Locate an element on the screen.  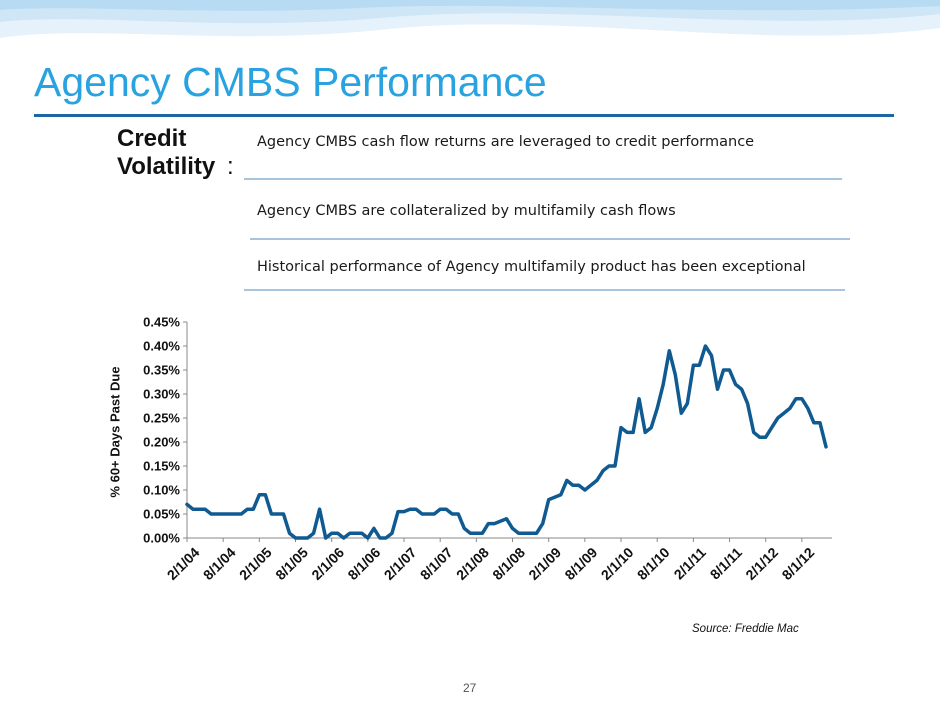
title-divider is located at coordinates (464, 115).